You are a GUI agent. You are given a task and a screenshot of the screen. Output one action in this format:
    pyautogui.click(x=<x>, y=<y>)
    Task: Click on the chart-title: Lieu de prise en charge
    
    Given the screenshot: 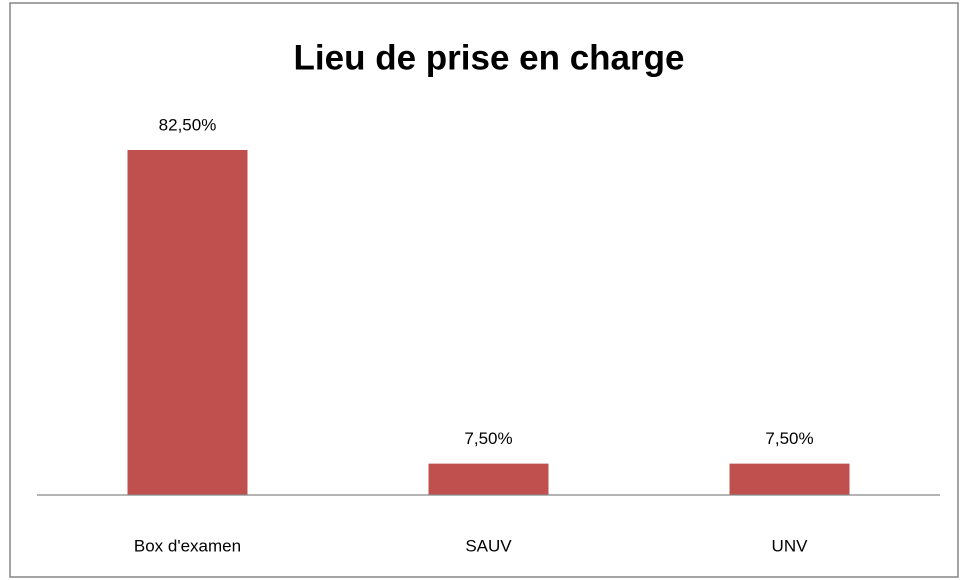 What is the action you would take?
    pyautogui.click(x=489, y=57)
    